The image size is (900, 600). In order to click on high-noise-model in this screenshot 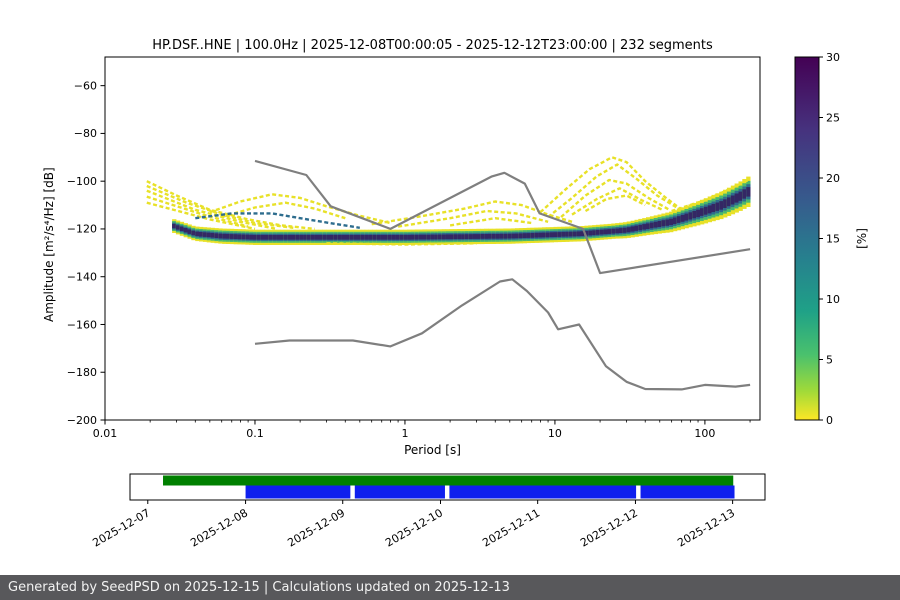, I will do `click(502, 217)`.